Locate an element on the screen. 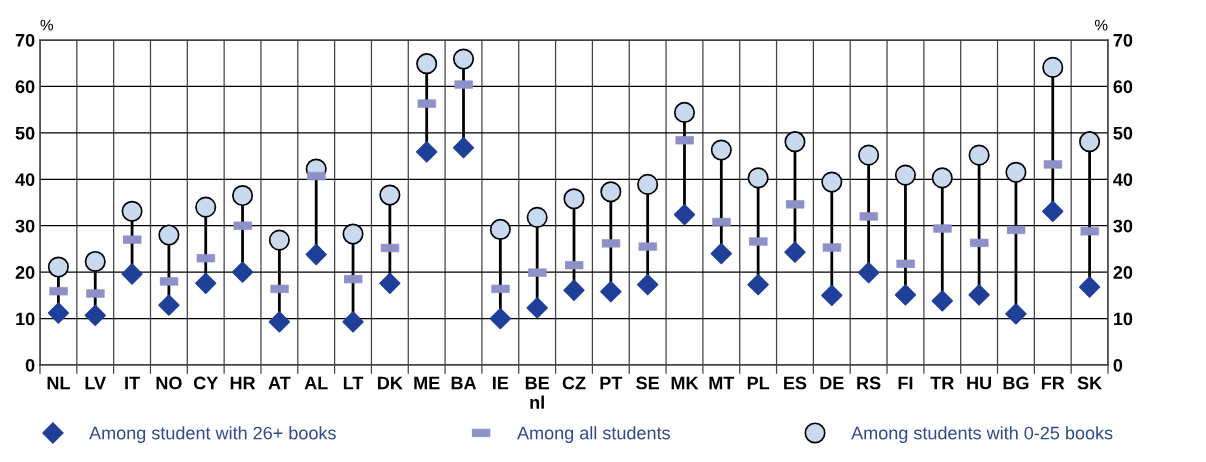  x-tick-label: LT is located at coordinates (353, 383).